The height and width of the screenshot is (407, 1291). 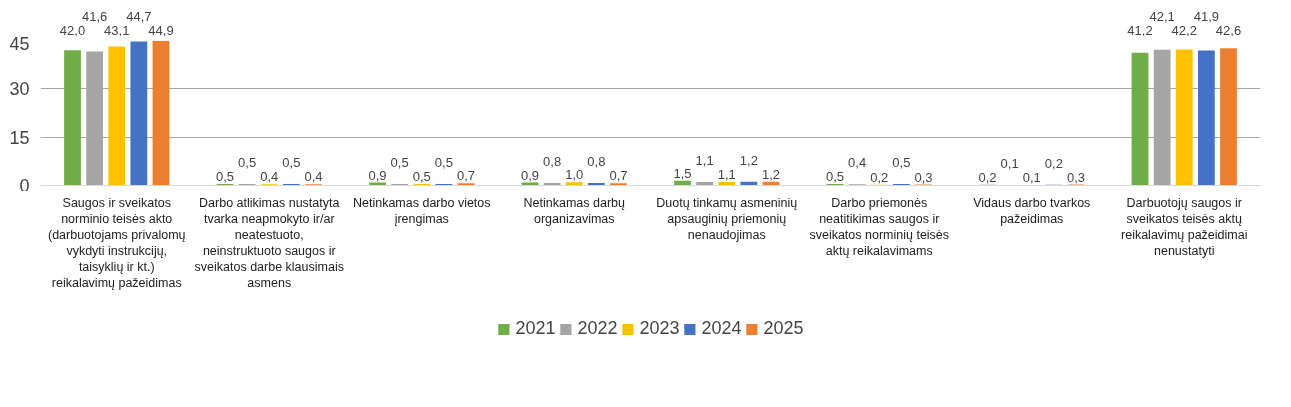 I want to click on data-label: 41,2, so click(x=1140, y=30).